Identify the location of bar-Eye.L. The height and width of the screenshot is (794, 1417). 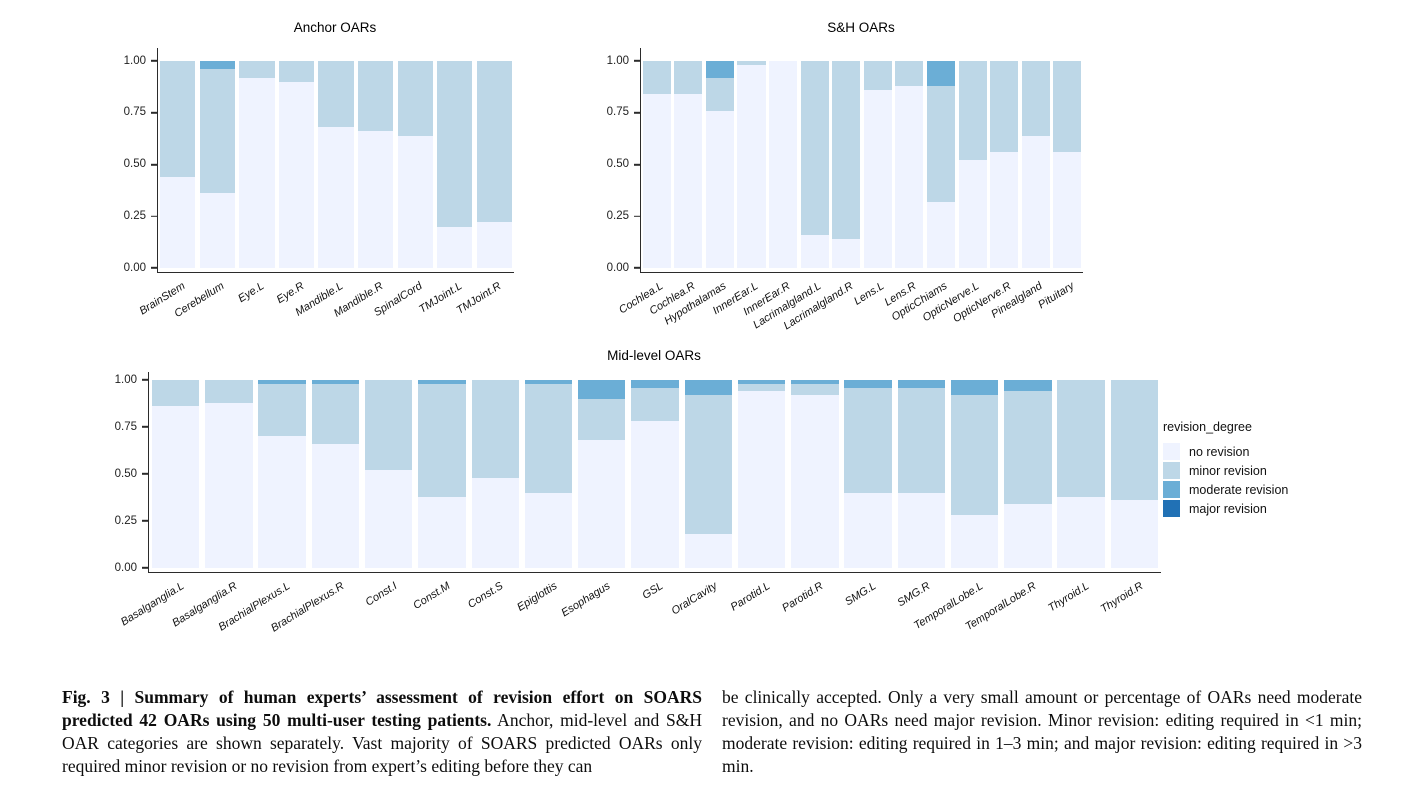
(257, 164).